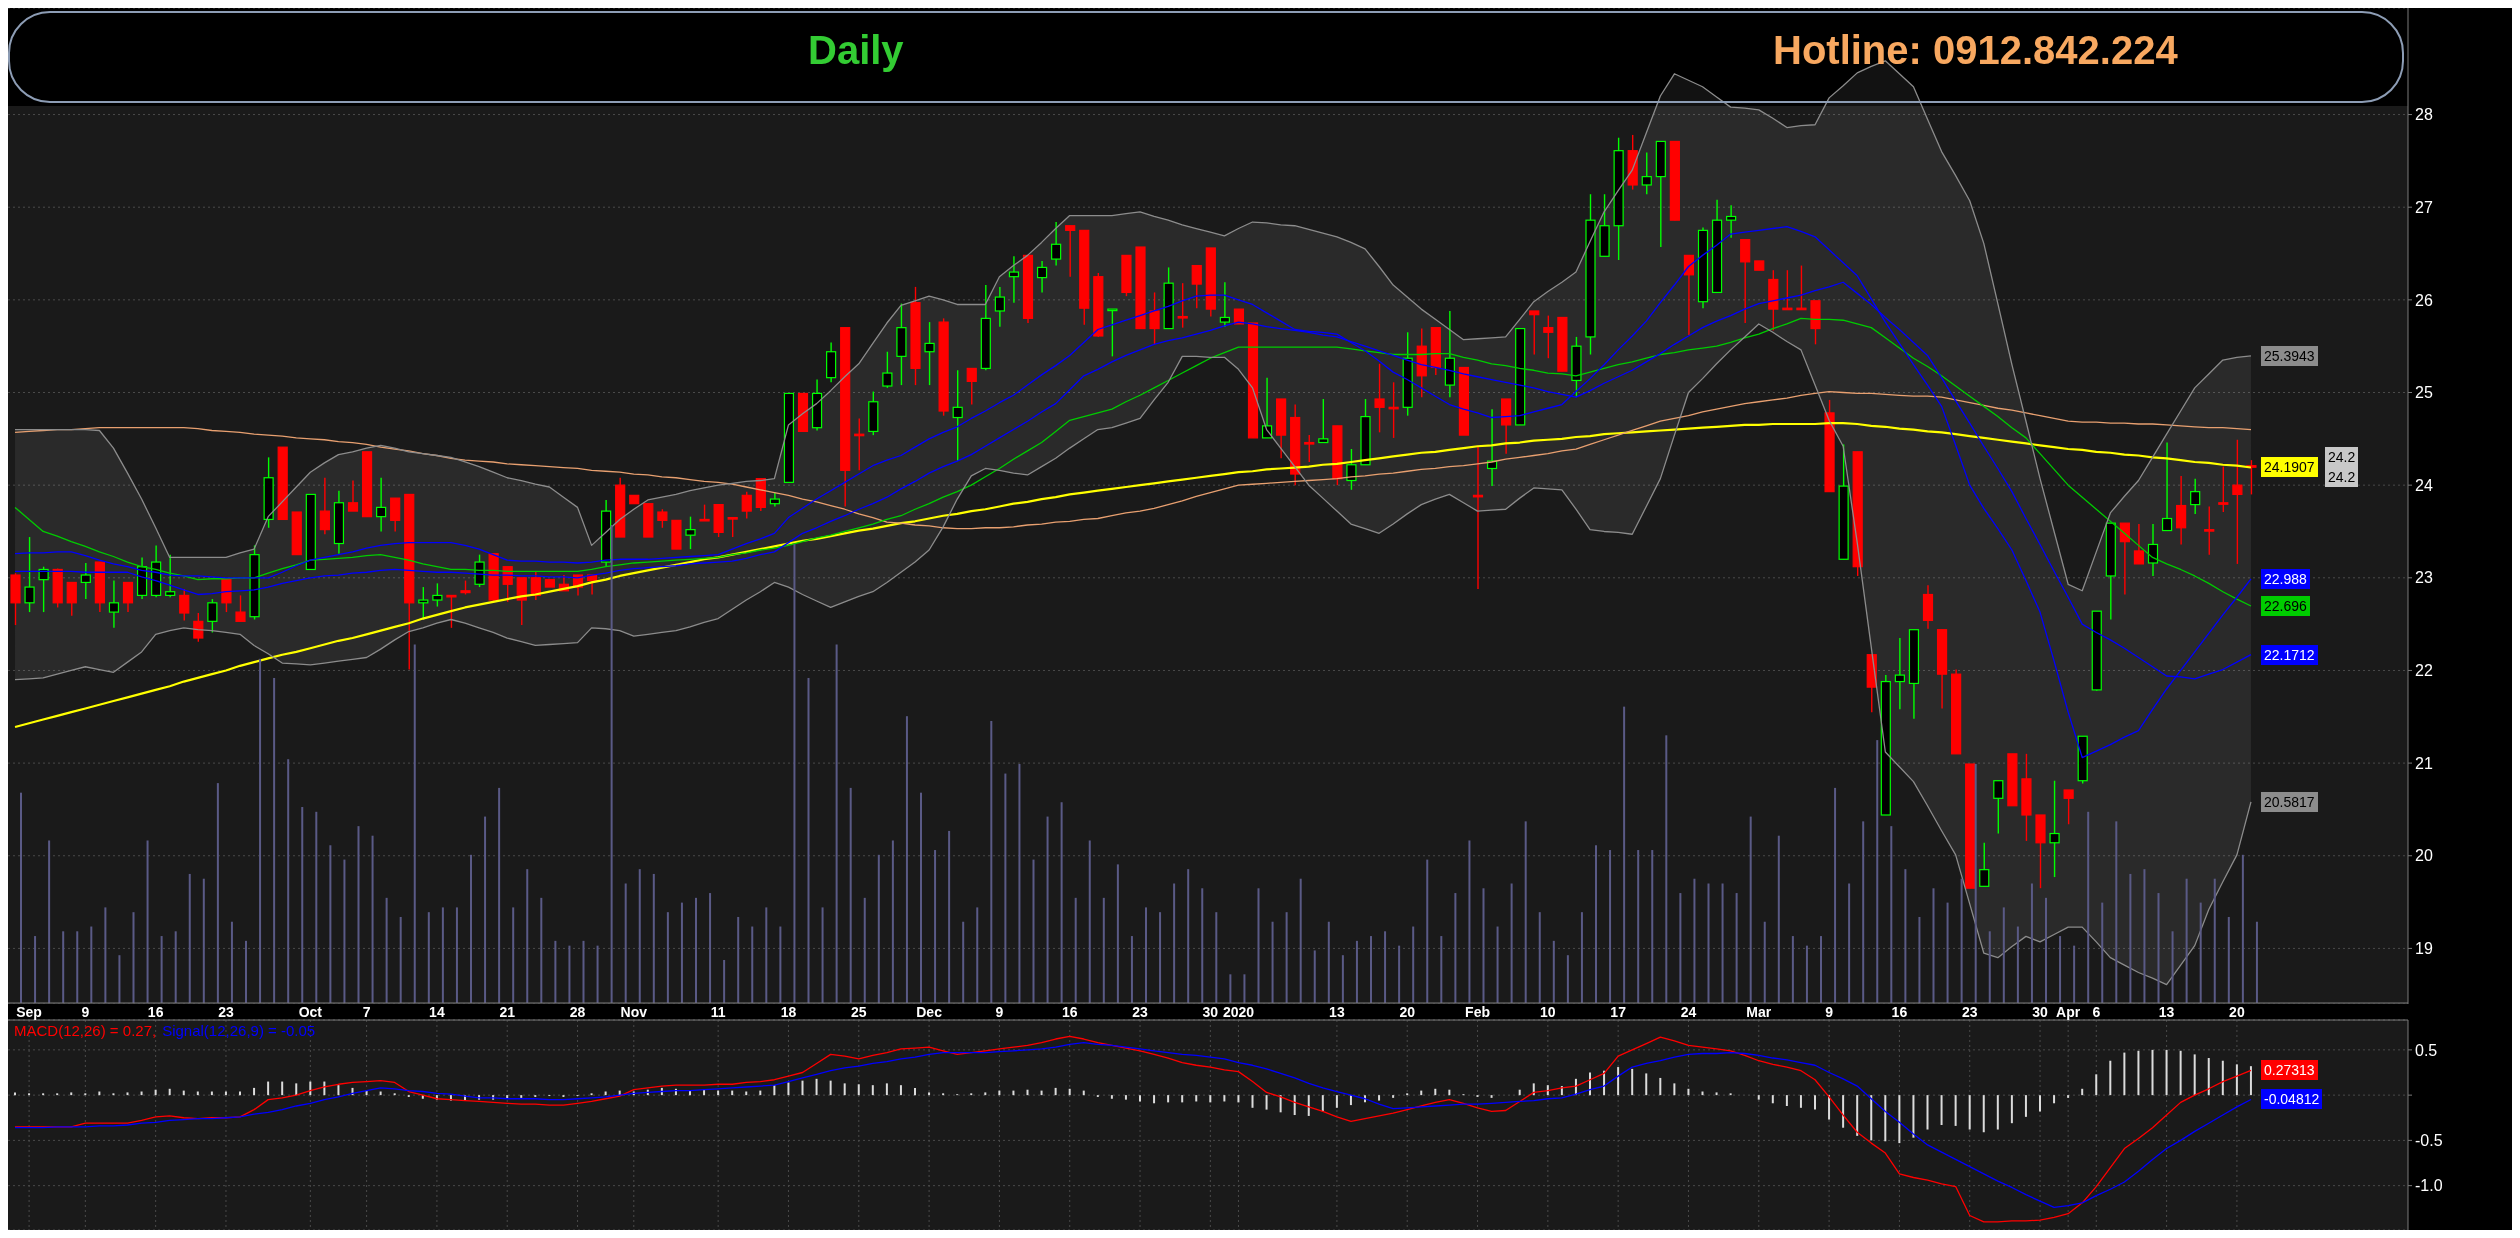  I want to click on y-tick-label: 23, so click(2424, 578).